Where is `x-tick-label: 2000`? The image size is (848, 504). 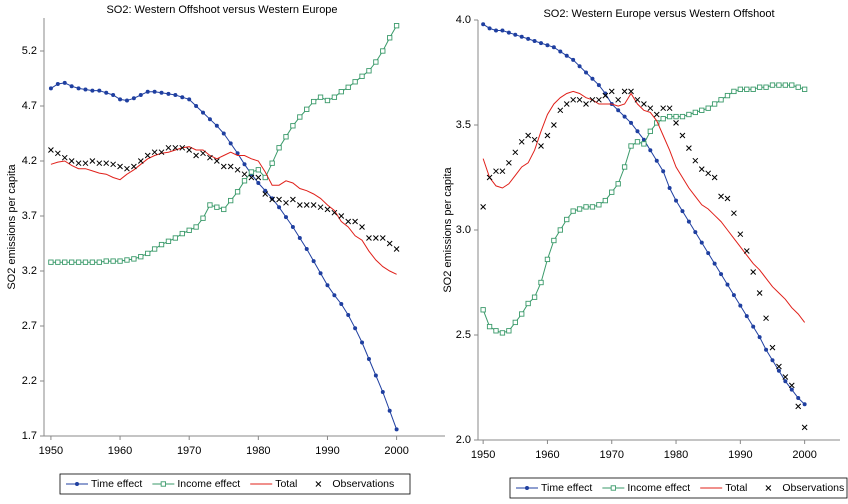 x-tick-label: 2000 is located at coordinates (396, 451).